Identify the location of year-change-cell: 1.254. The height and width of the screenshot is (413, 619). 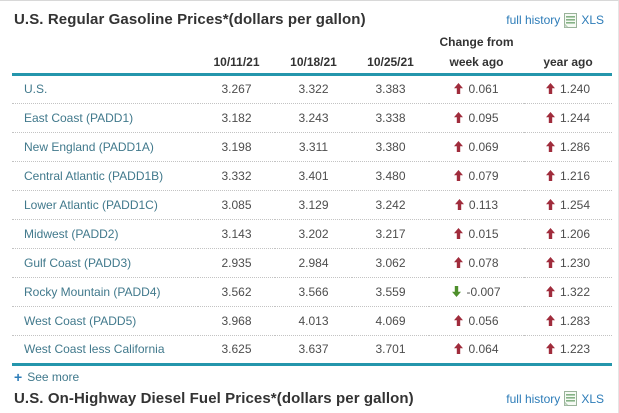
(568, 204).